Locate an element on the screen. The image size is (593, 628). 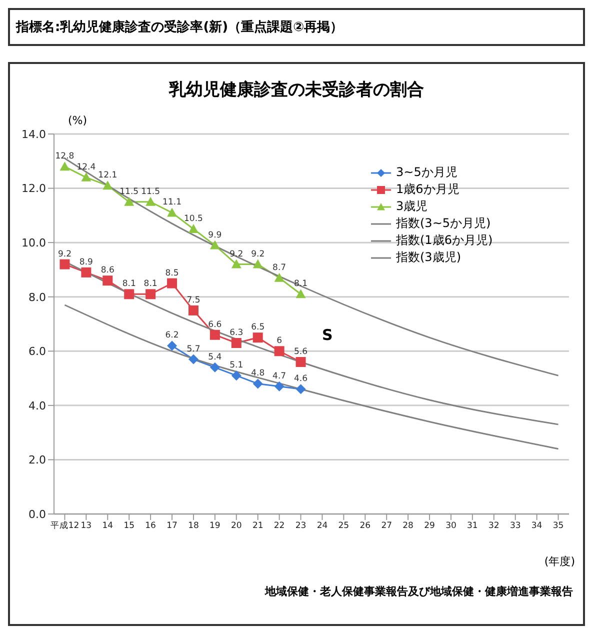
data-label: 12.4 is located at coordinates (86, 167).